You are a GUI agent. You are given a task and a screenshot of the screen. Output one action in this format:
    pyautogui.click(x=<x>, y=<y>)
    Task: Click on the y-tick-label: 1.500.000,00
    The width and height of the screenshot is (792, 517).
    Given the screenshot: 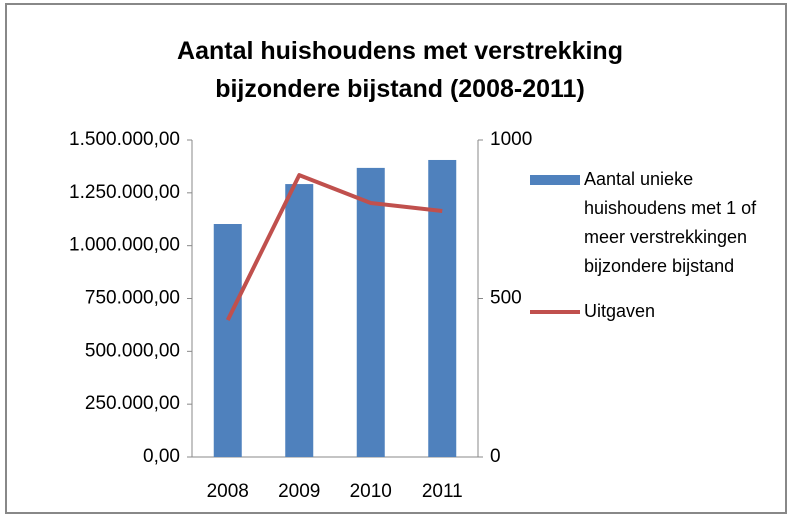 What is the action you would take?
    pyautogui.click(x=124, y=139)
    